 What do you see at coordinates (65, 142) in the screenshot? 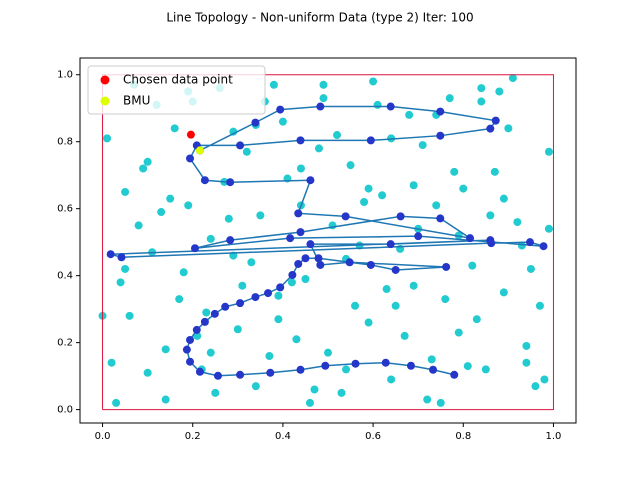
I see `y-tick-label: 0.8` at bounding box center [65, 142].